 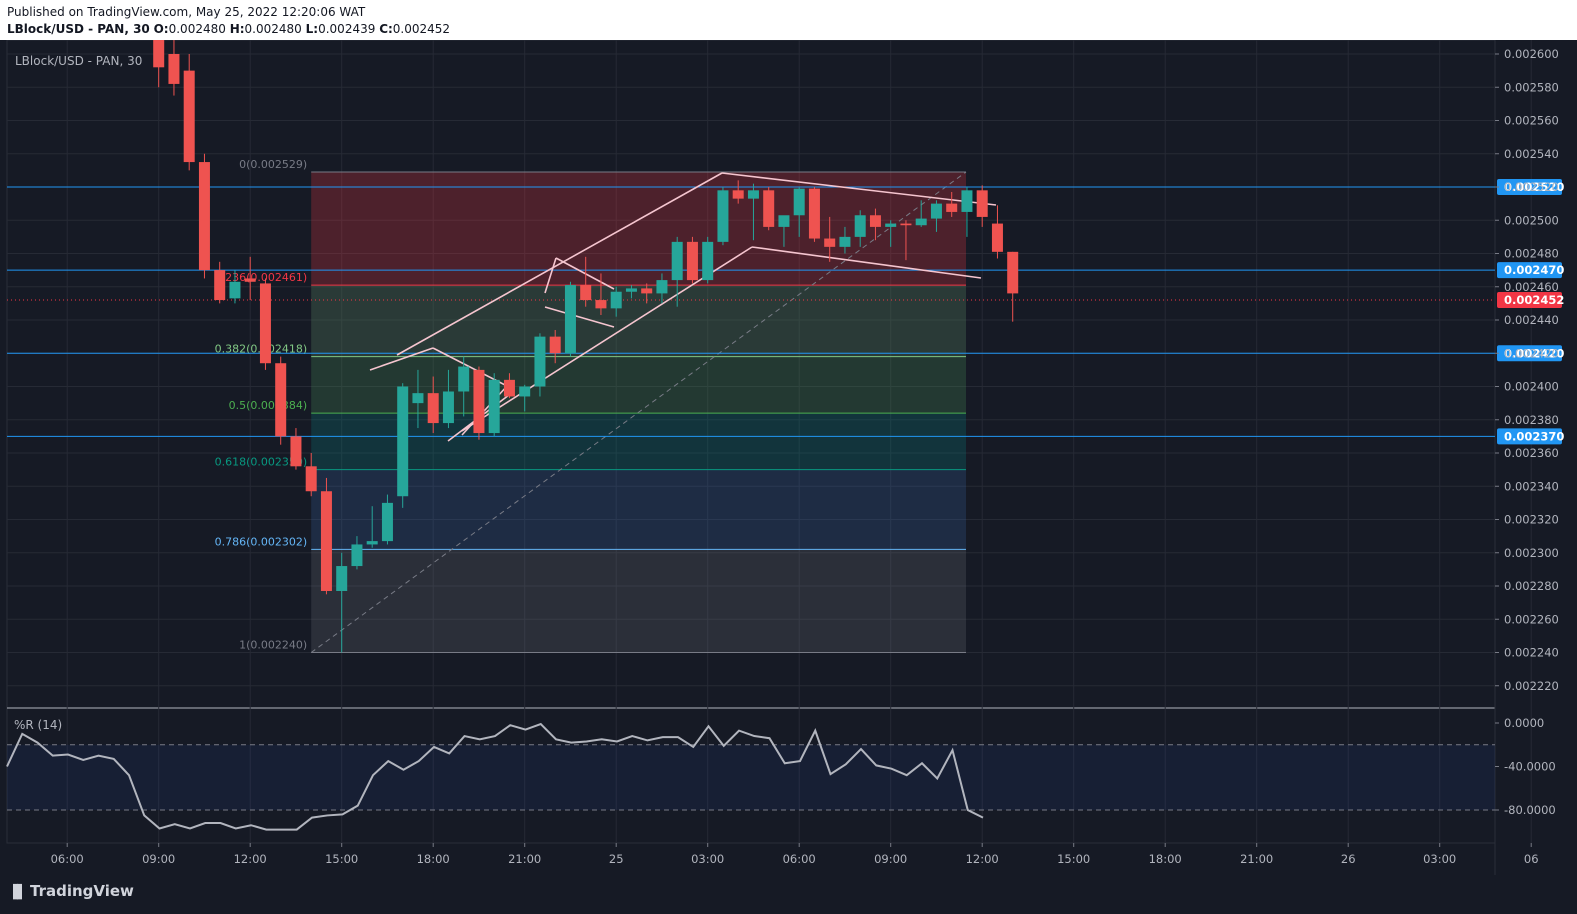 I want to click on close-label: C:, so click(x=386, y=29).